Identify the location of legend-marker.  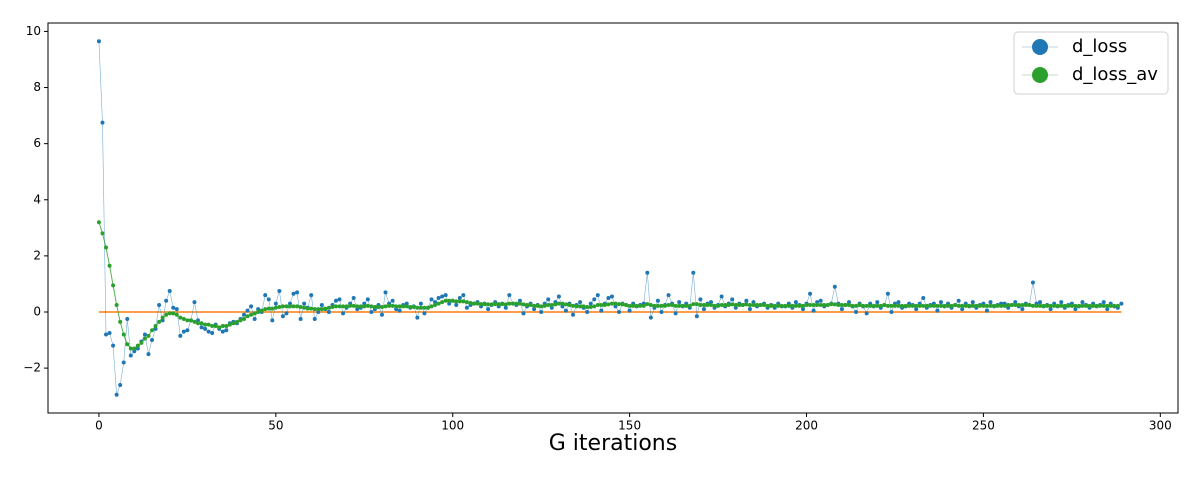
(1040, 75).